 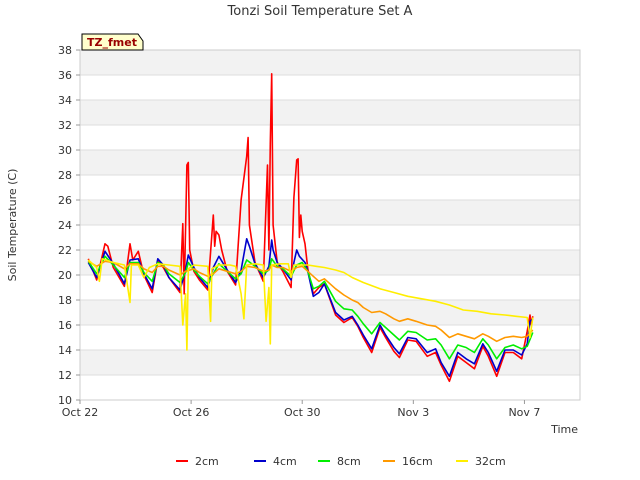 I want to click on legend-label: 16cm, so click(x=417, y=461).